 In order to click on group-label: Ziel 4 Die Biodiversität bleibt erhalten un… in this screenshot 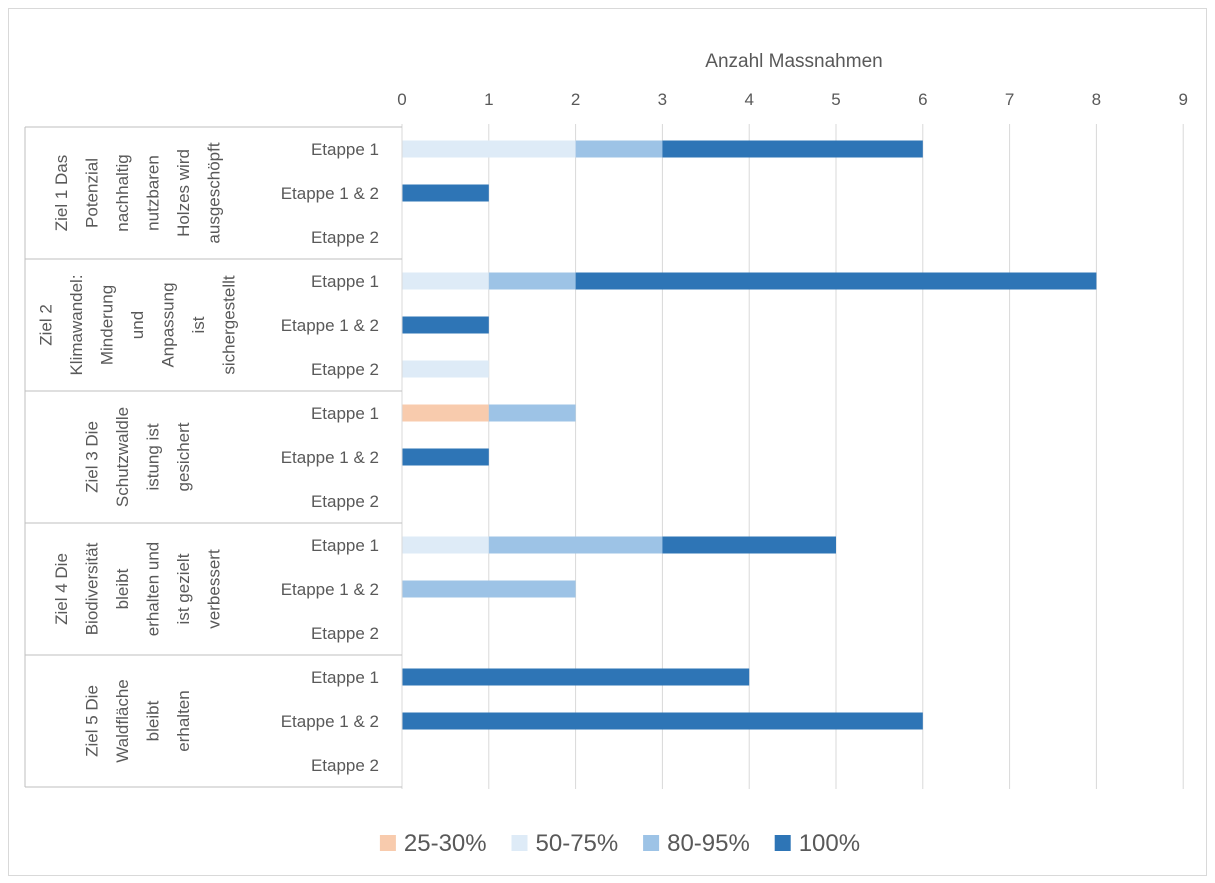, I will do `click(138, 589)`.